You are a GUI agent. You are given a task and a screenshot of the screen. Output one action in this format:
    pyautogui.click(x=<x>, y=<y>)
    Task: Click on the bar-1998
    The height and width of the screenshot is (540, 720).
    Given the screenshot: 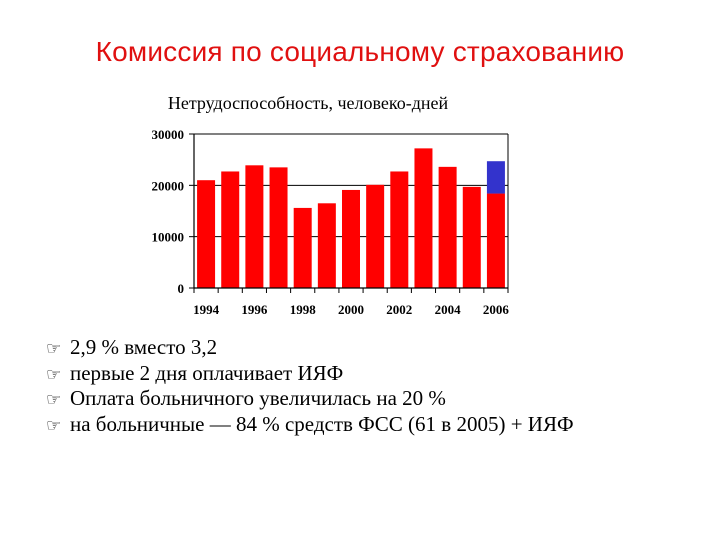 What is the action you would take?
    pyautogui.click(x=302, y=247)
    